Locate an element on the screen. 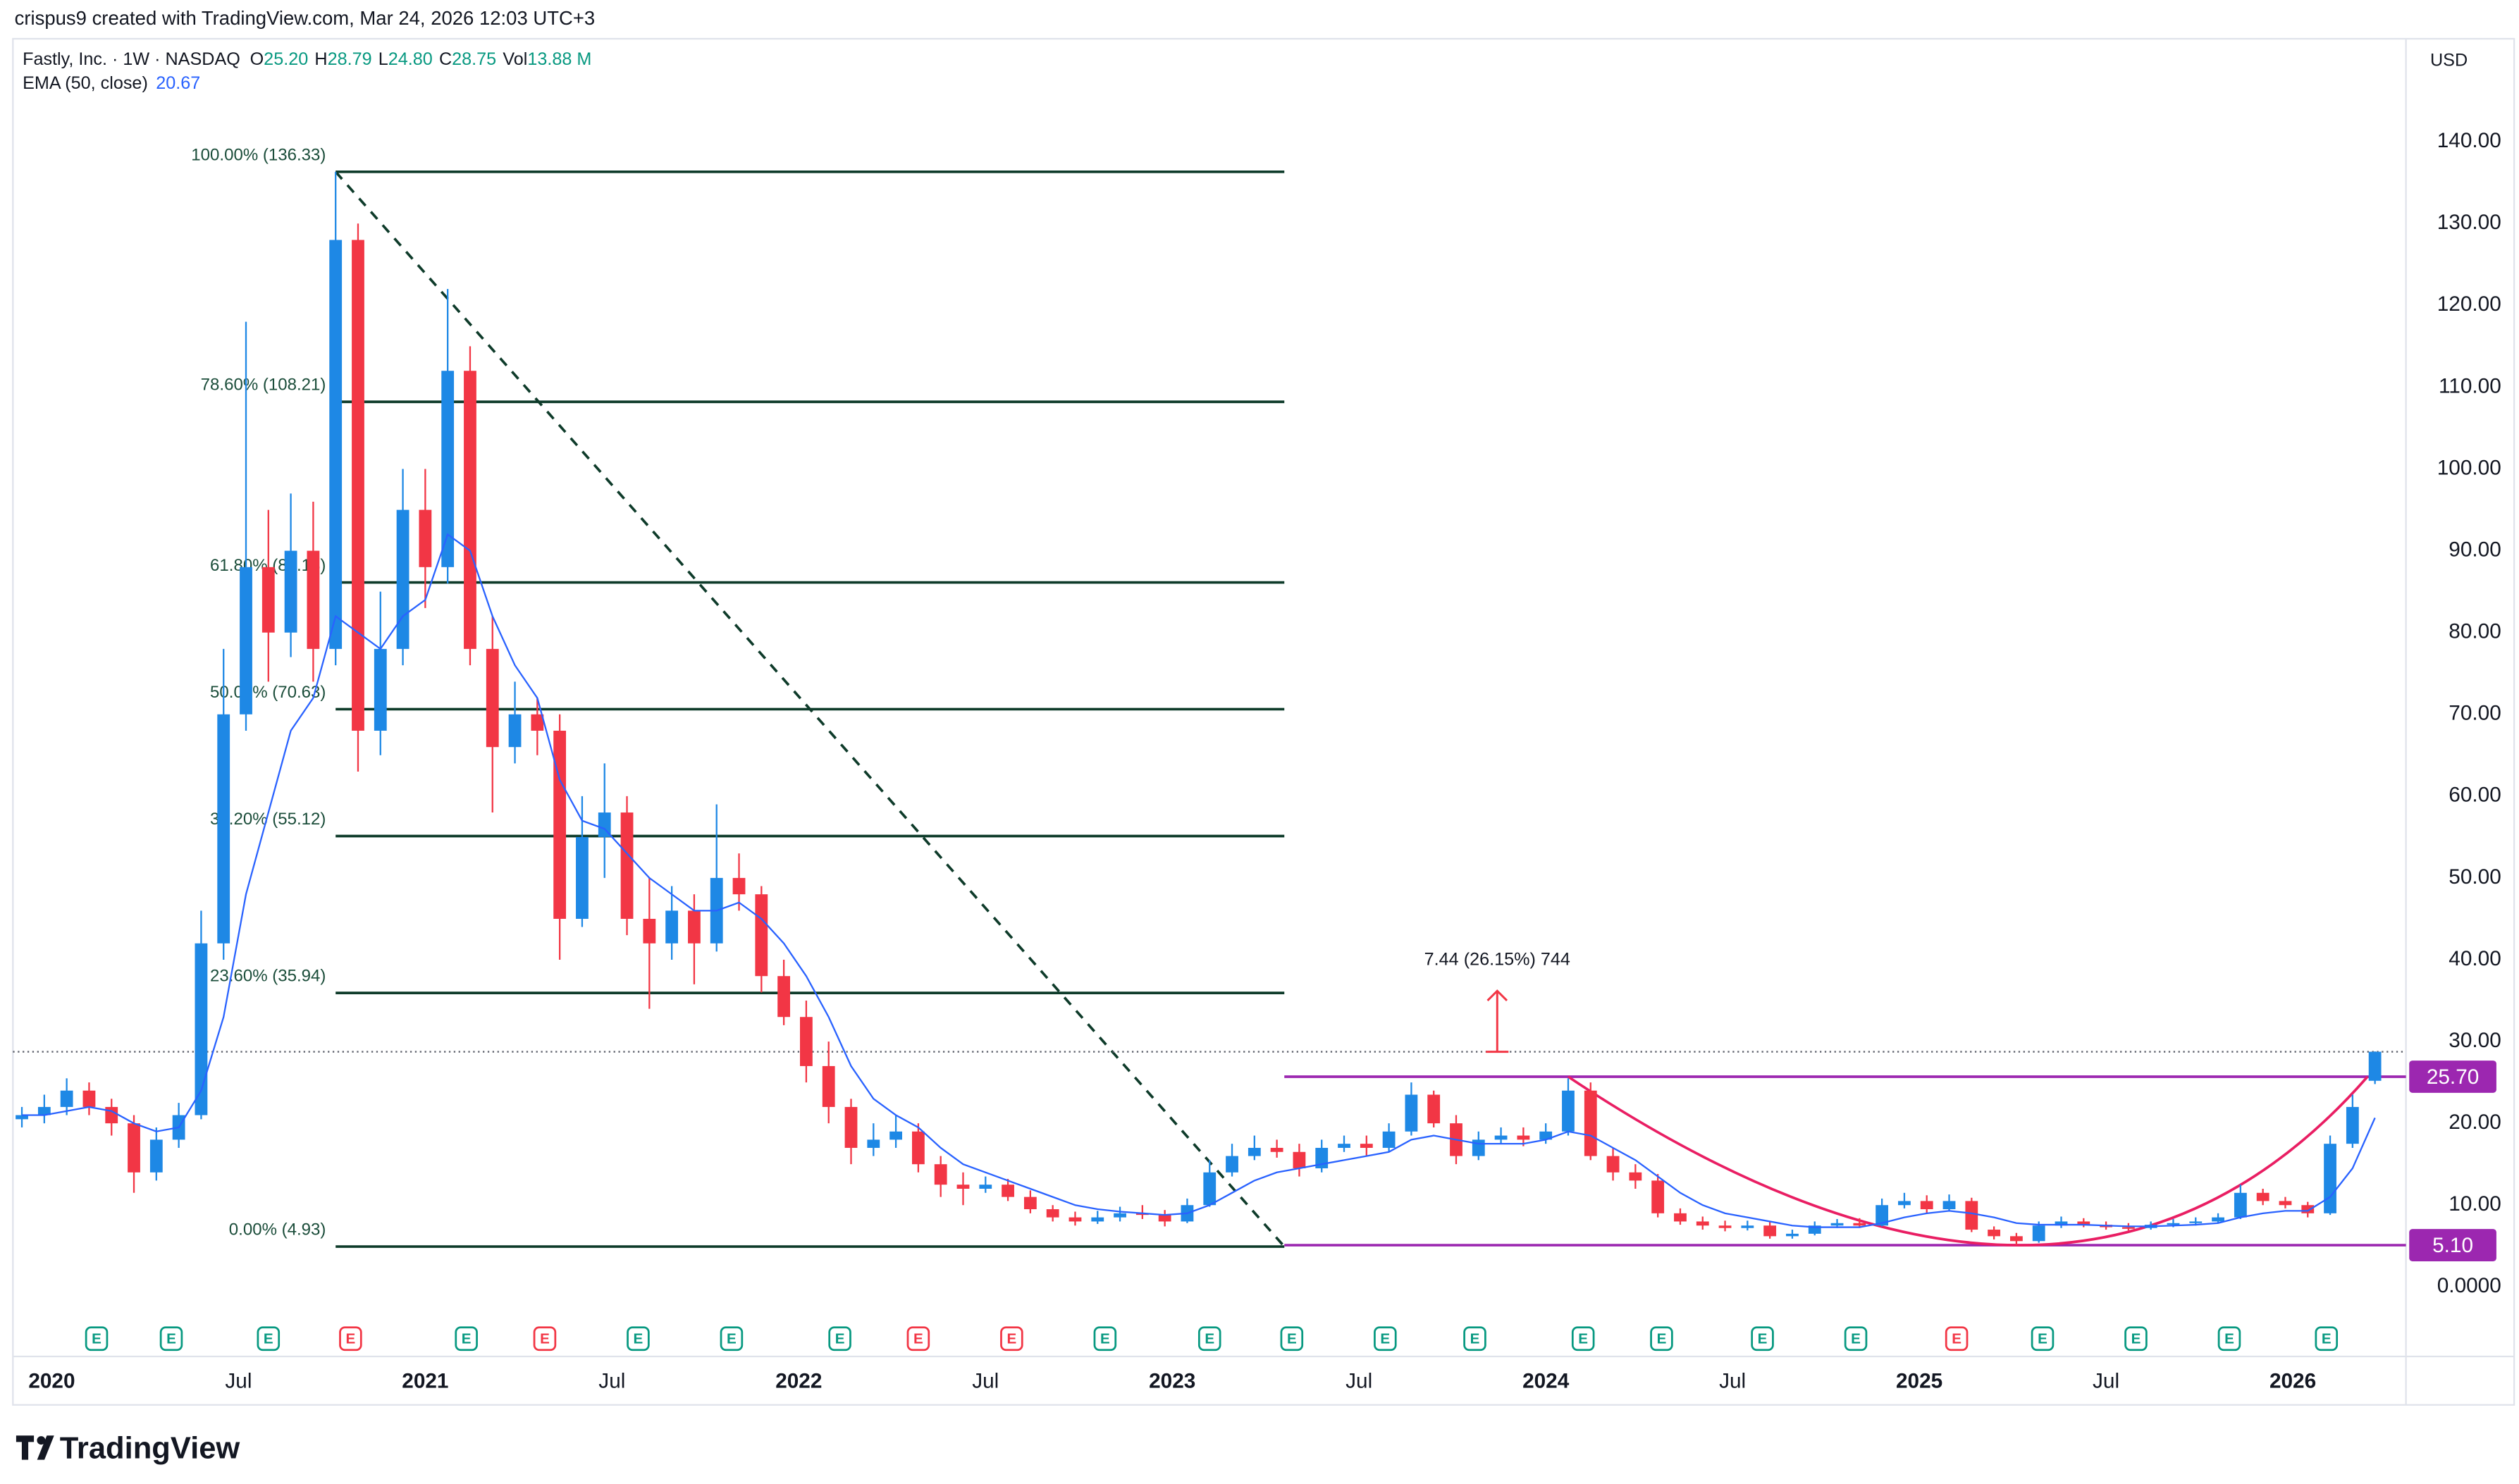 The image size is (2519, 1484). y-tick-label: 0.0000 is located at coordinates (2469, 1285).